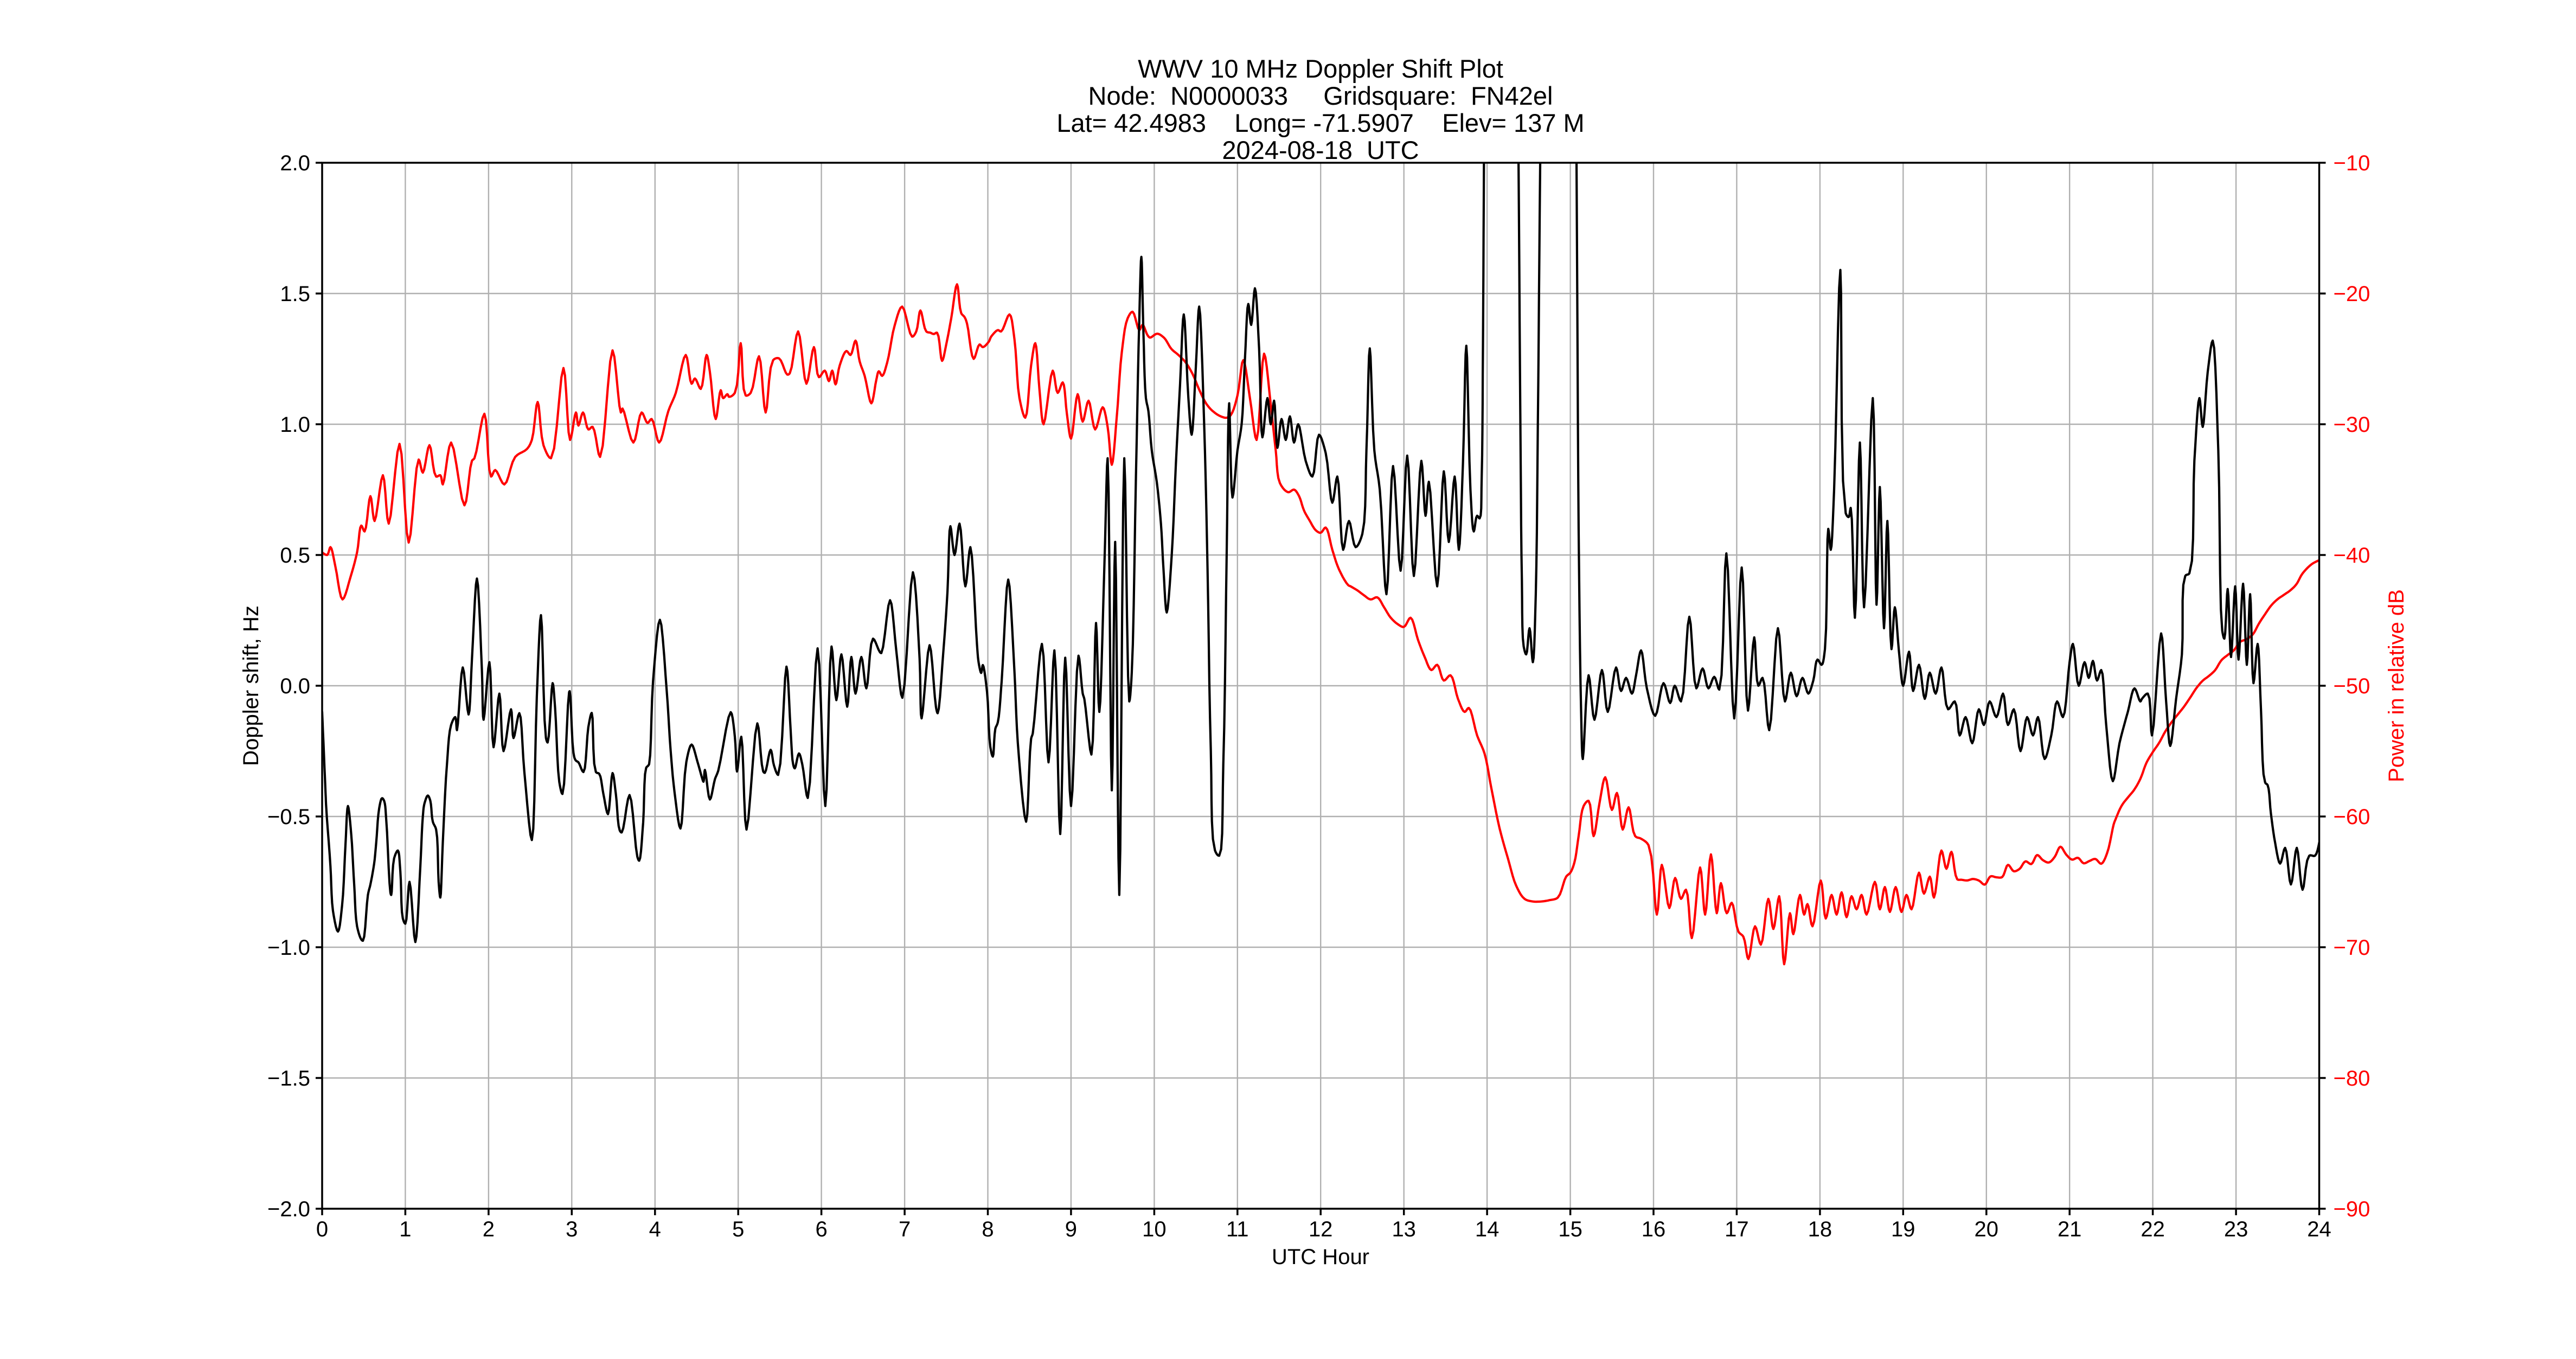 Image resolution: width=2576 pixels, height=1359 pixels. What do you see at coordinates (1071, 1229) in the screenshot?
I see `svg-text: 9` at bounding box center [1071, 1229].